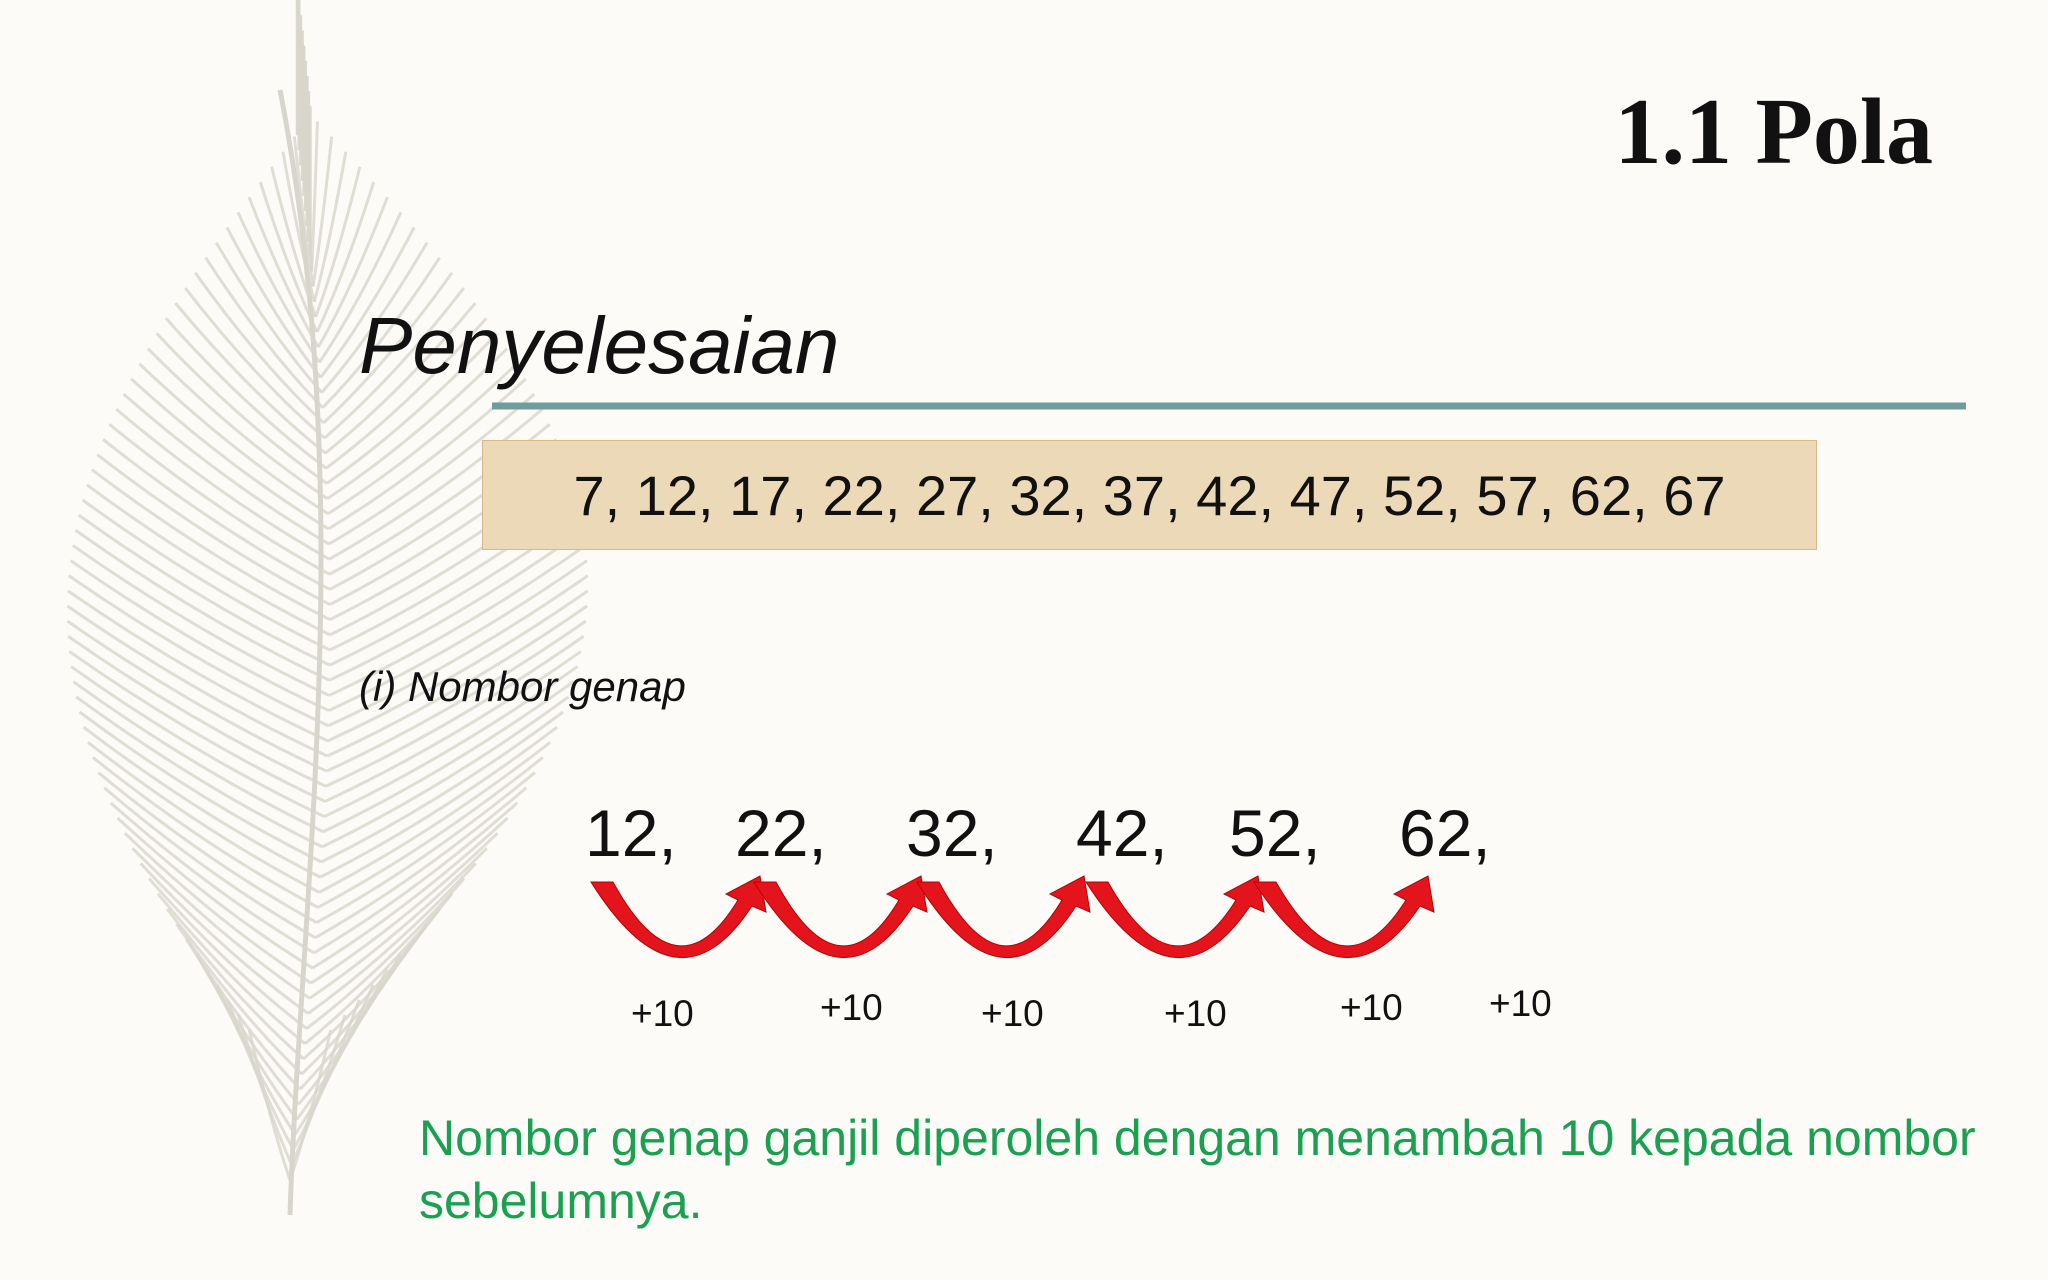 The width and height of the screenshot is (2048, 1280). Describe the element at coordinates (781, 833) in the screenshot. I see `even-number: 22,` at that location.